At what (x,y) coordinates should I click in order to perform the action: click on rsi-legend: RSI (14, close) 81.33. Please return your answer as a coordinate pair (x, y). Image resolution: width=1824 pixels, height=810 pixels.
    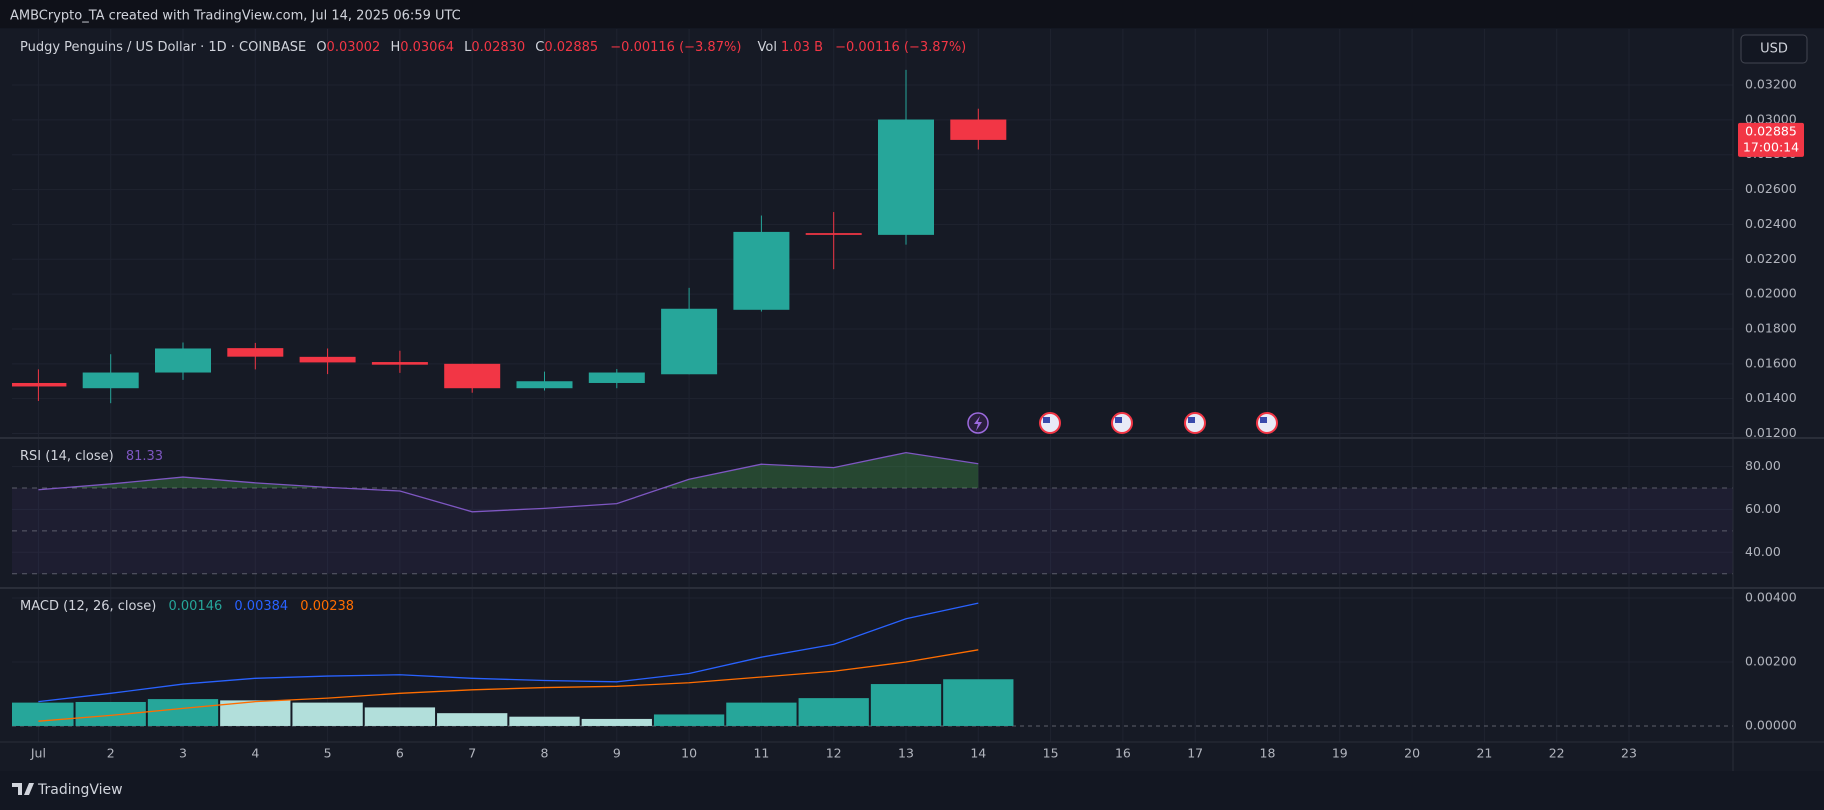
    Looking at the image, I should click on (91, 456).